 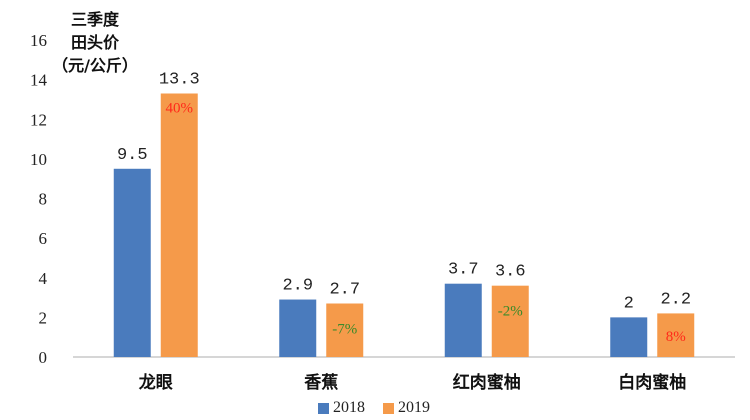 I want to click on x-tick-label: 白肉蜜柚, so click(x=652, y=382).